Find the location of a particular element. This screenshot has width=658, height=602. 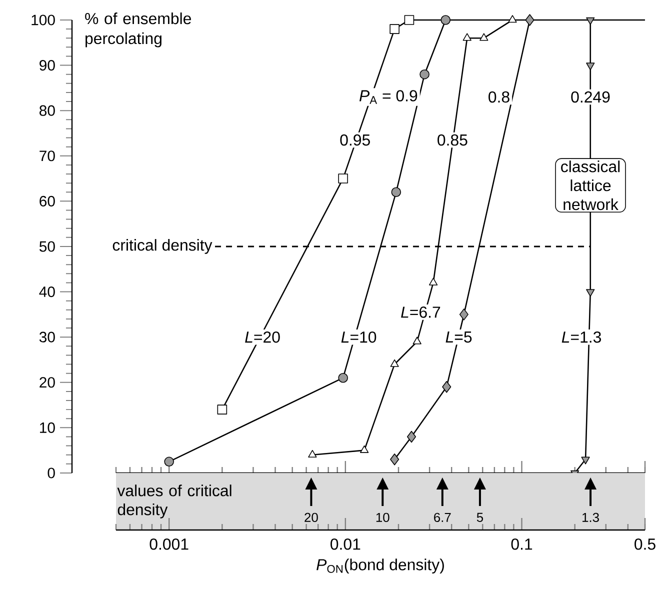

annotation: 0.249 is located at coordinates (590, 97).